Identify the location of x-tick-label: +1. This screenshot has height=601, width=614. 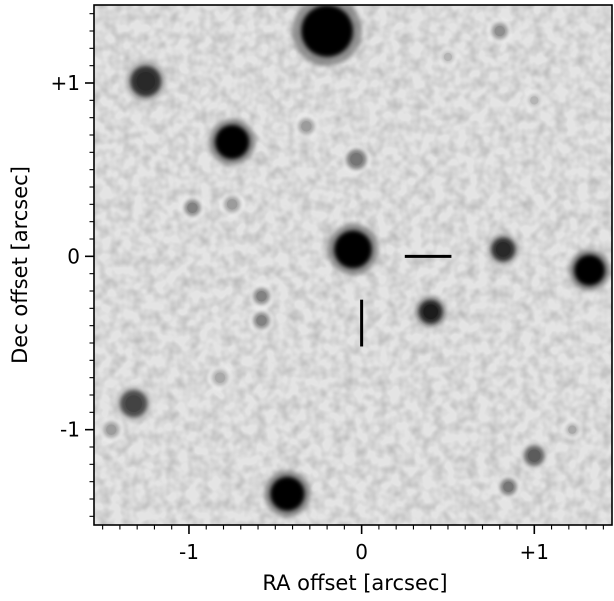
(534, 552).